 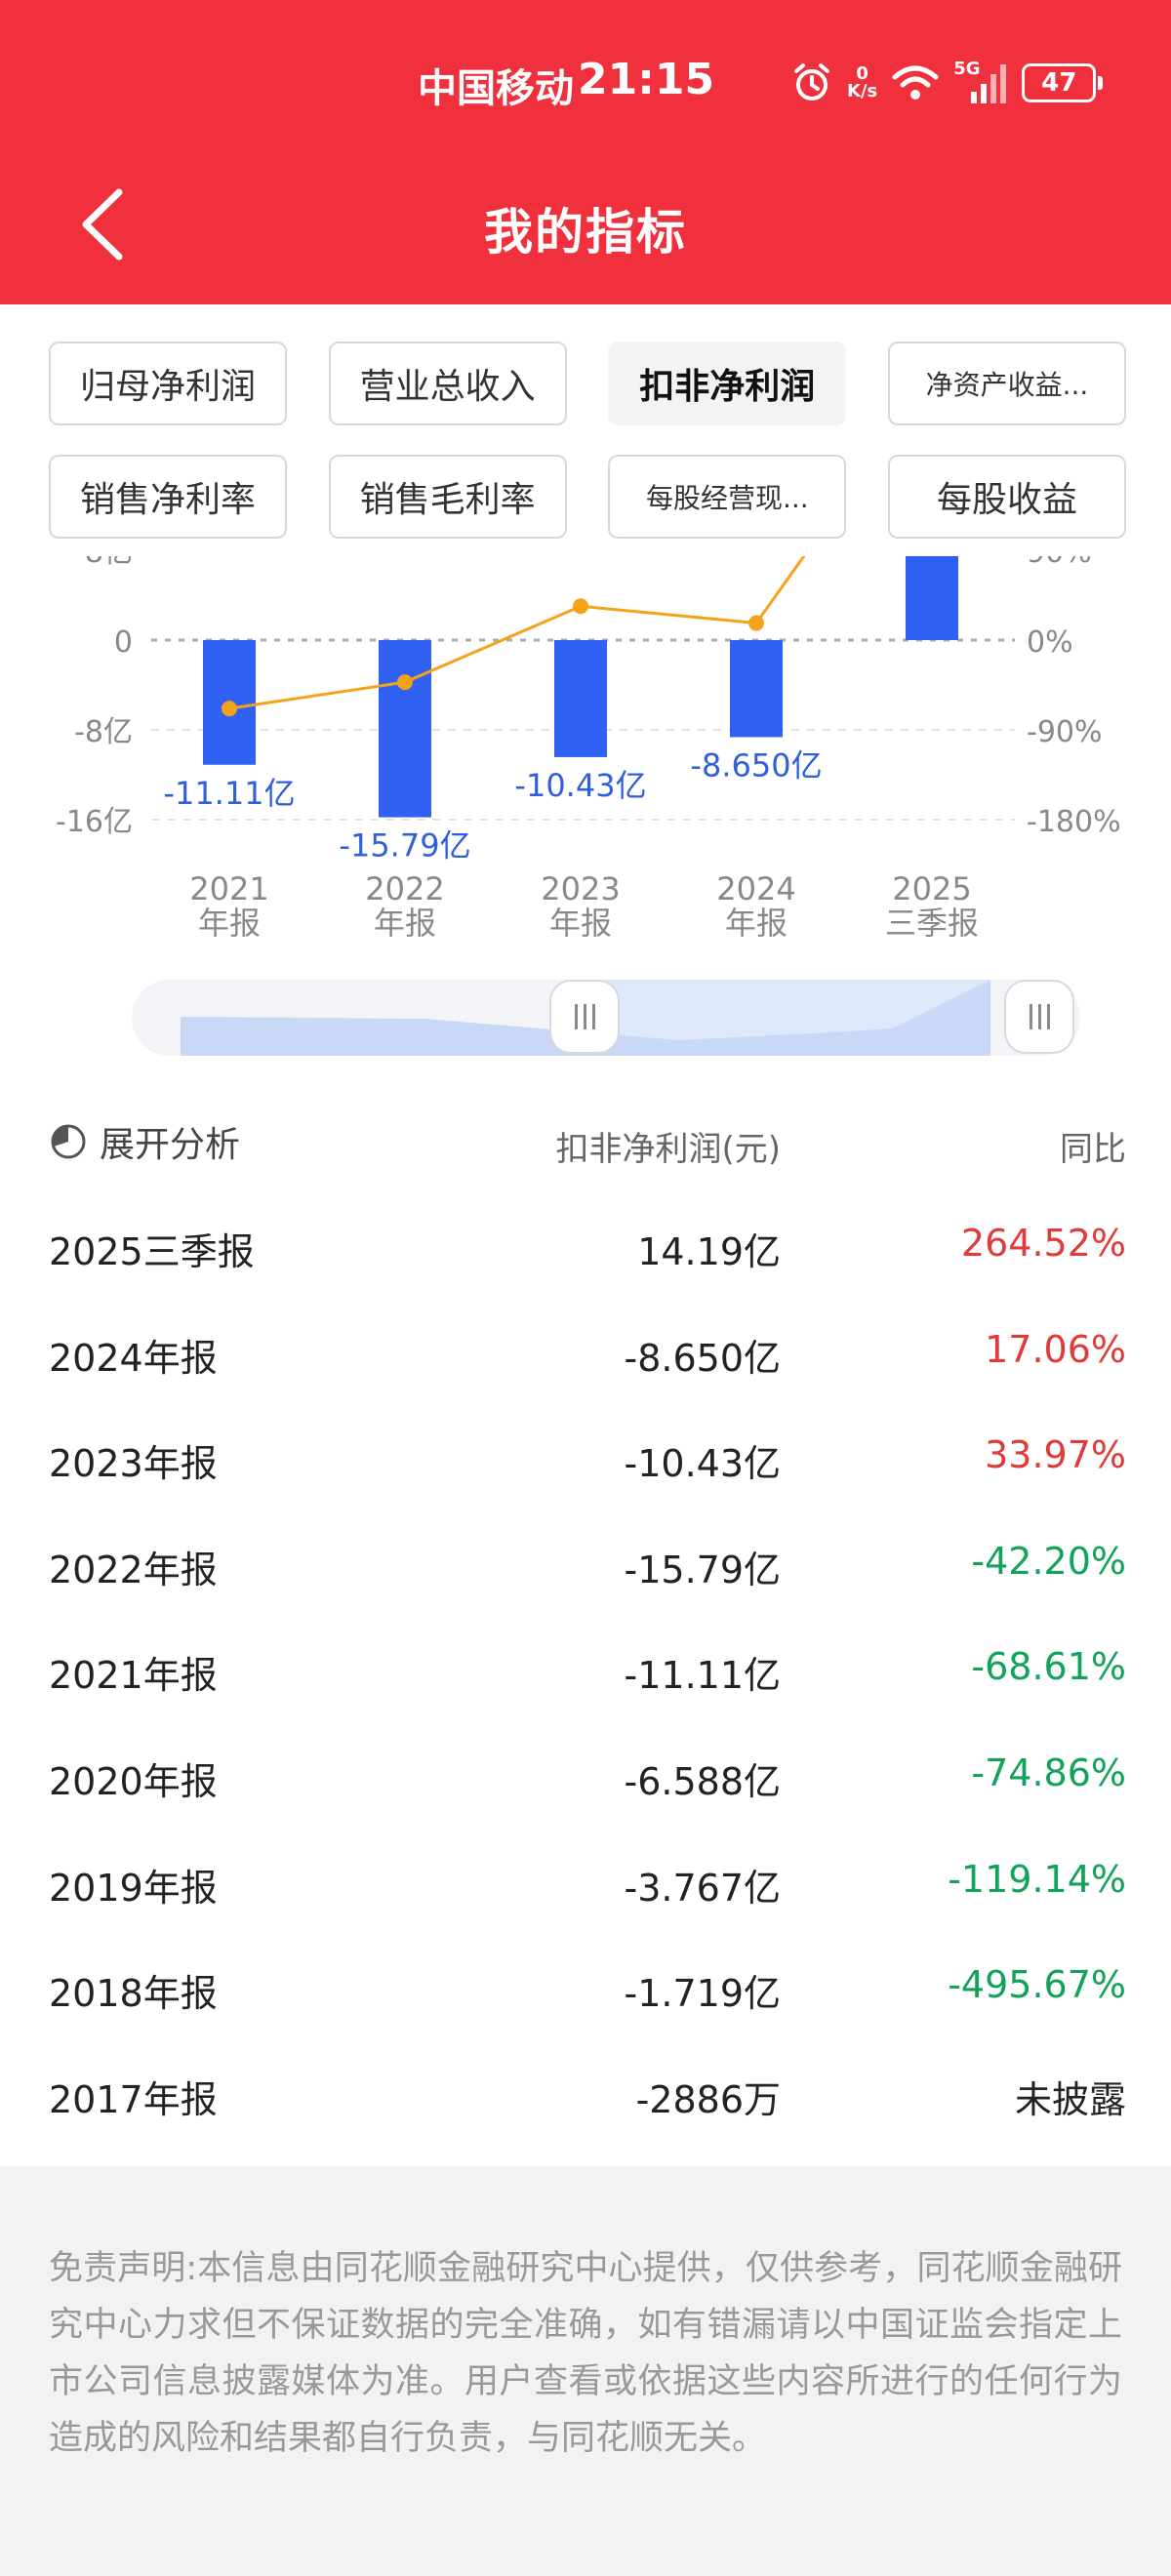 I want to click on table-row: 2020年报 -6.588亿 -74.86%, so click(x=587, y=1789).